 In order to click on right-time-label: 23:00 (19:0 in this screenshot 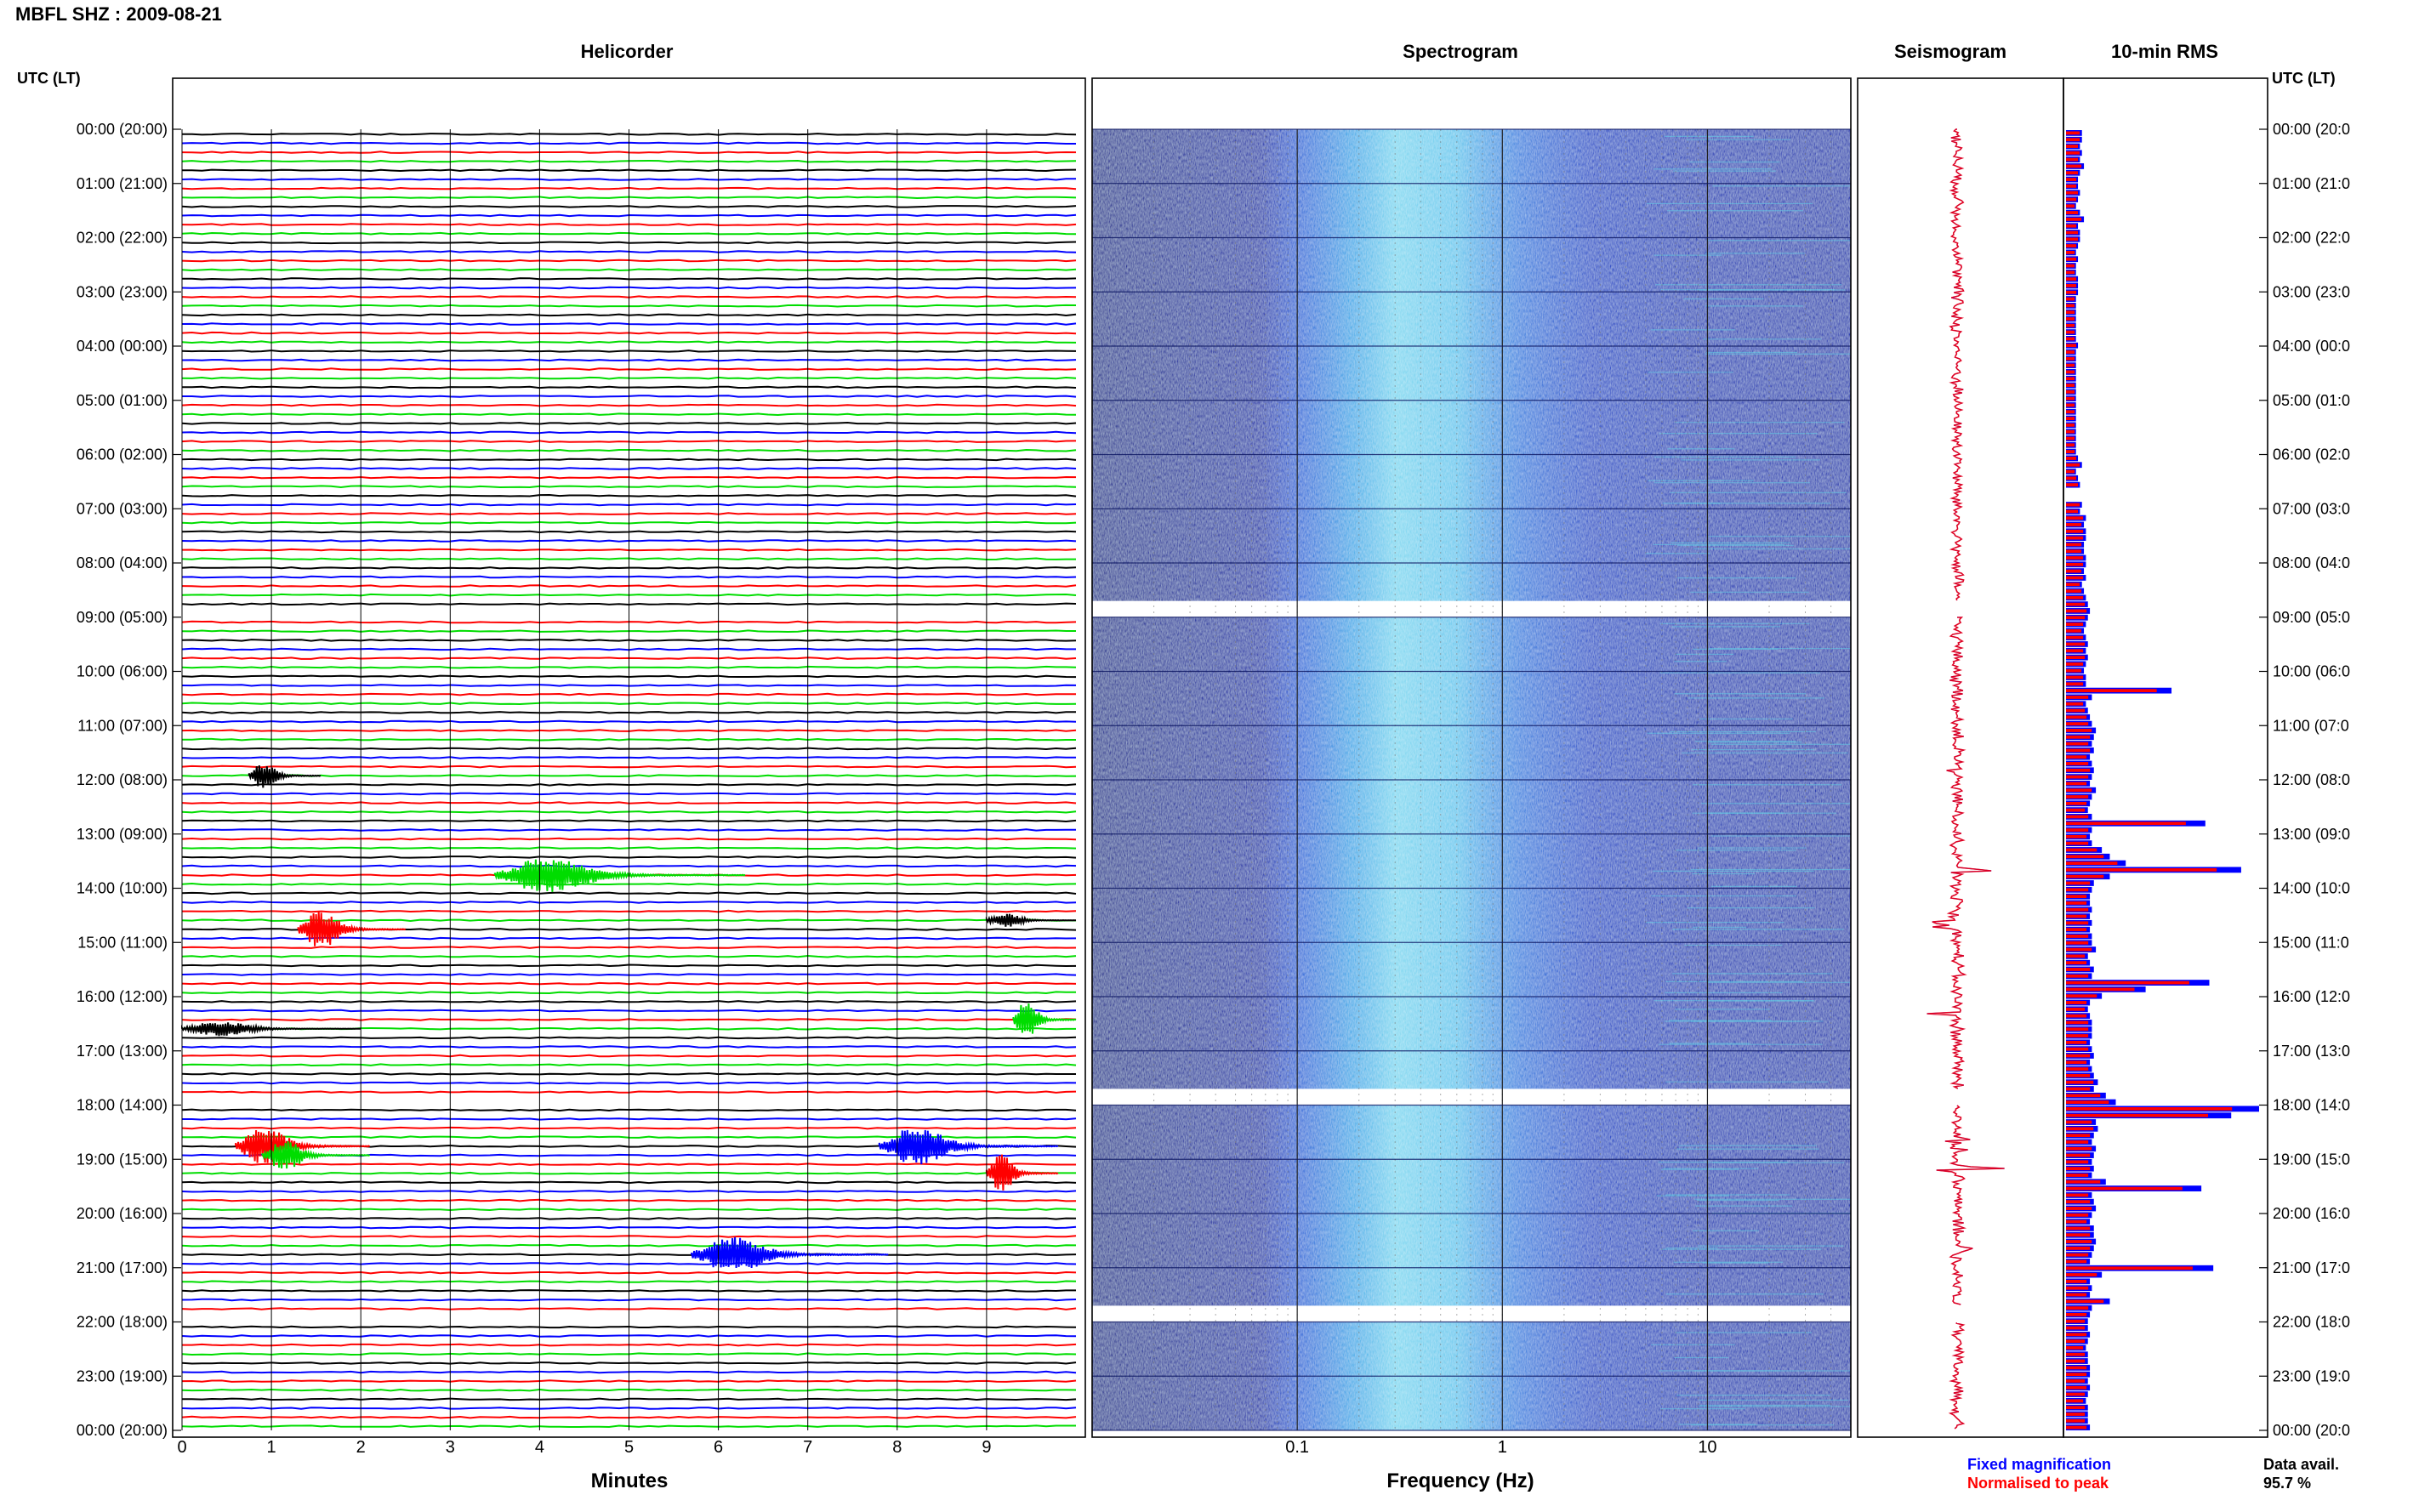, I will do `click(2311, 1375)`.